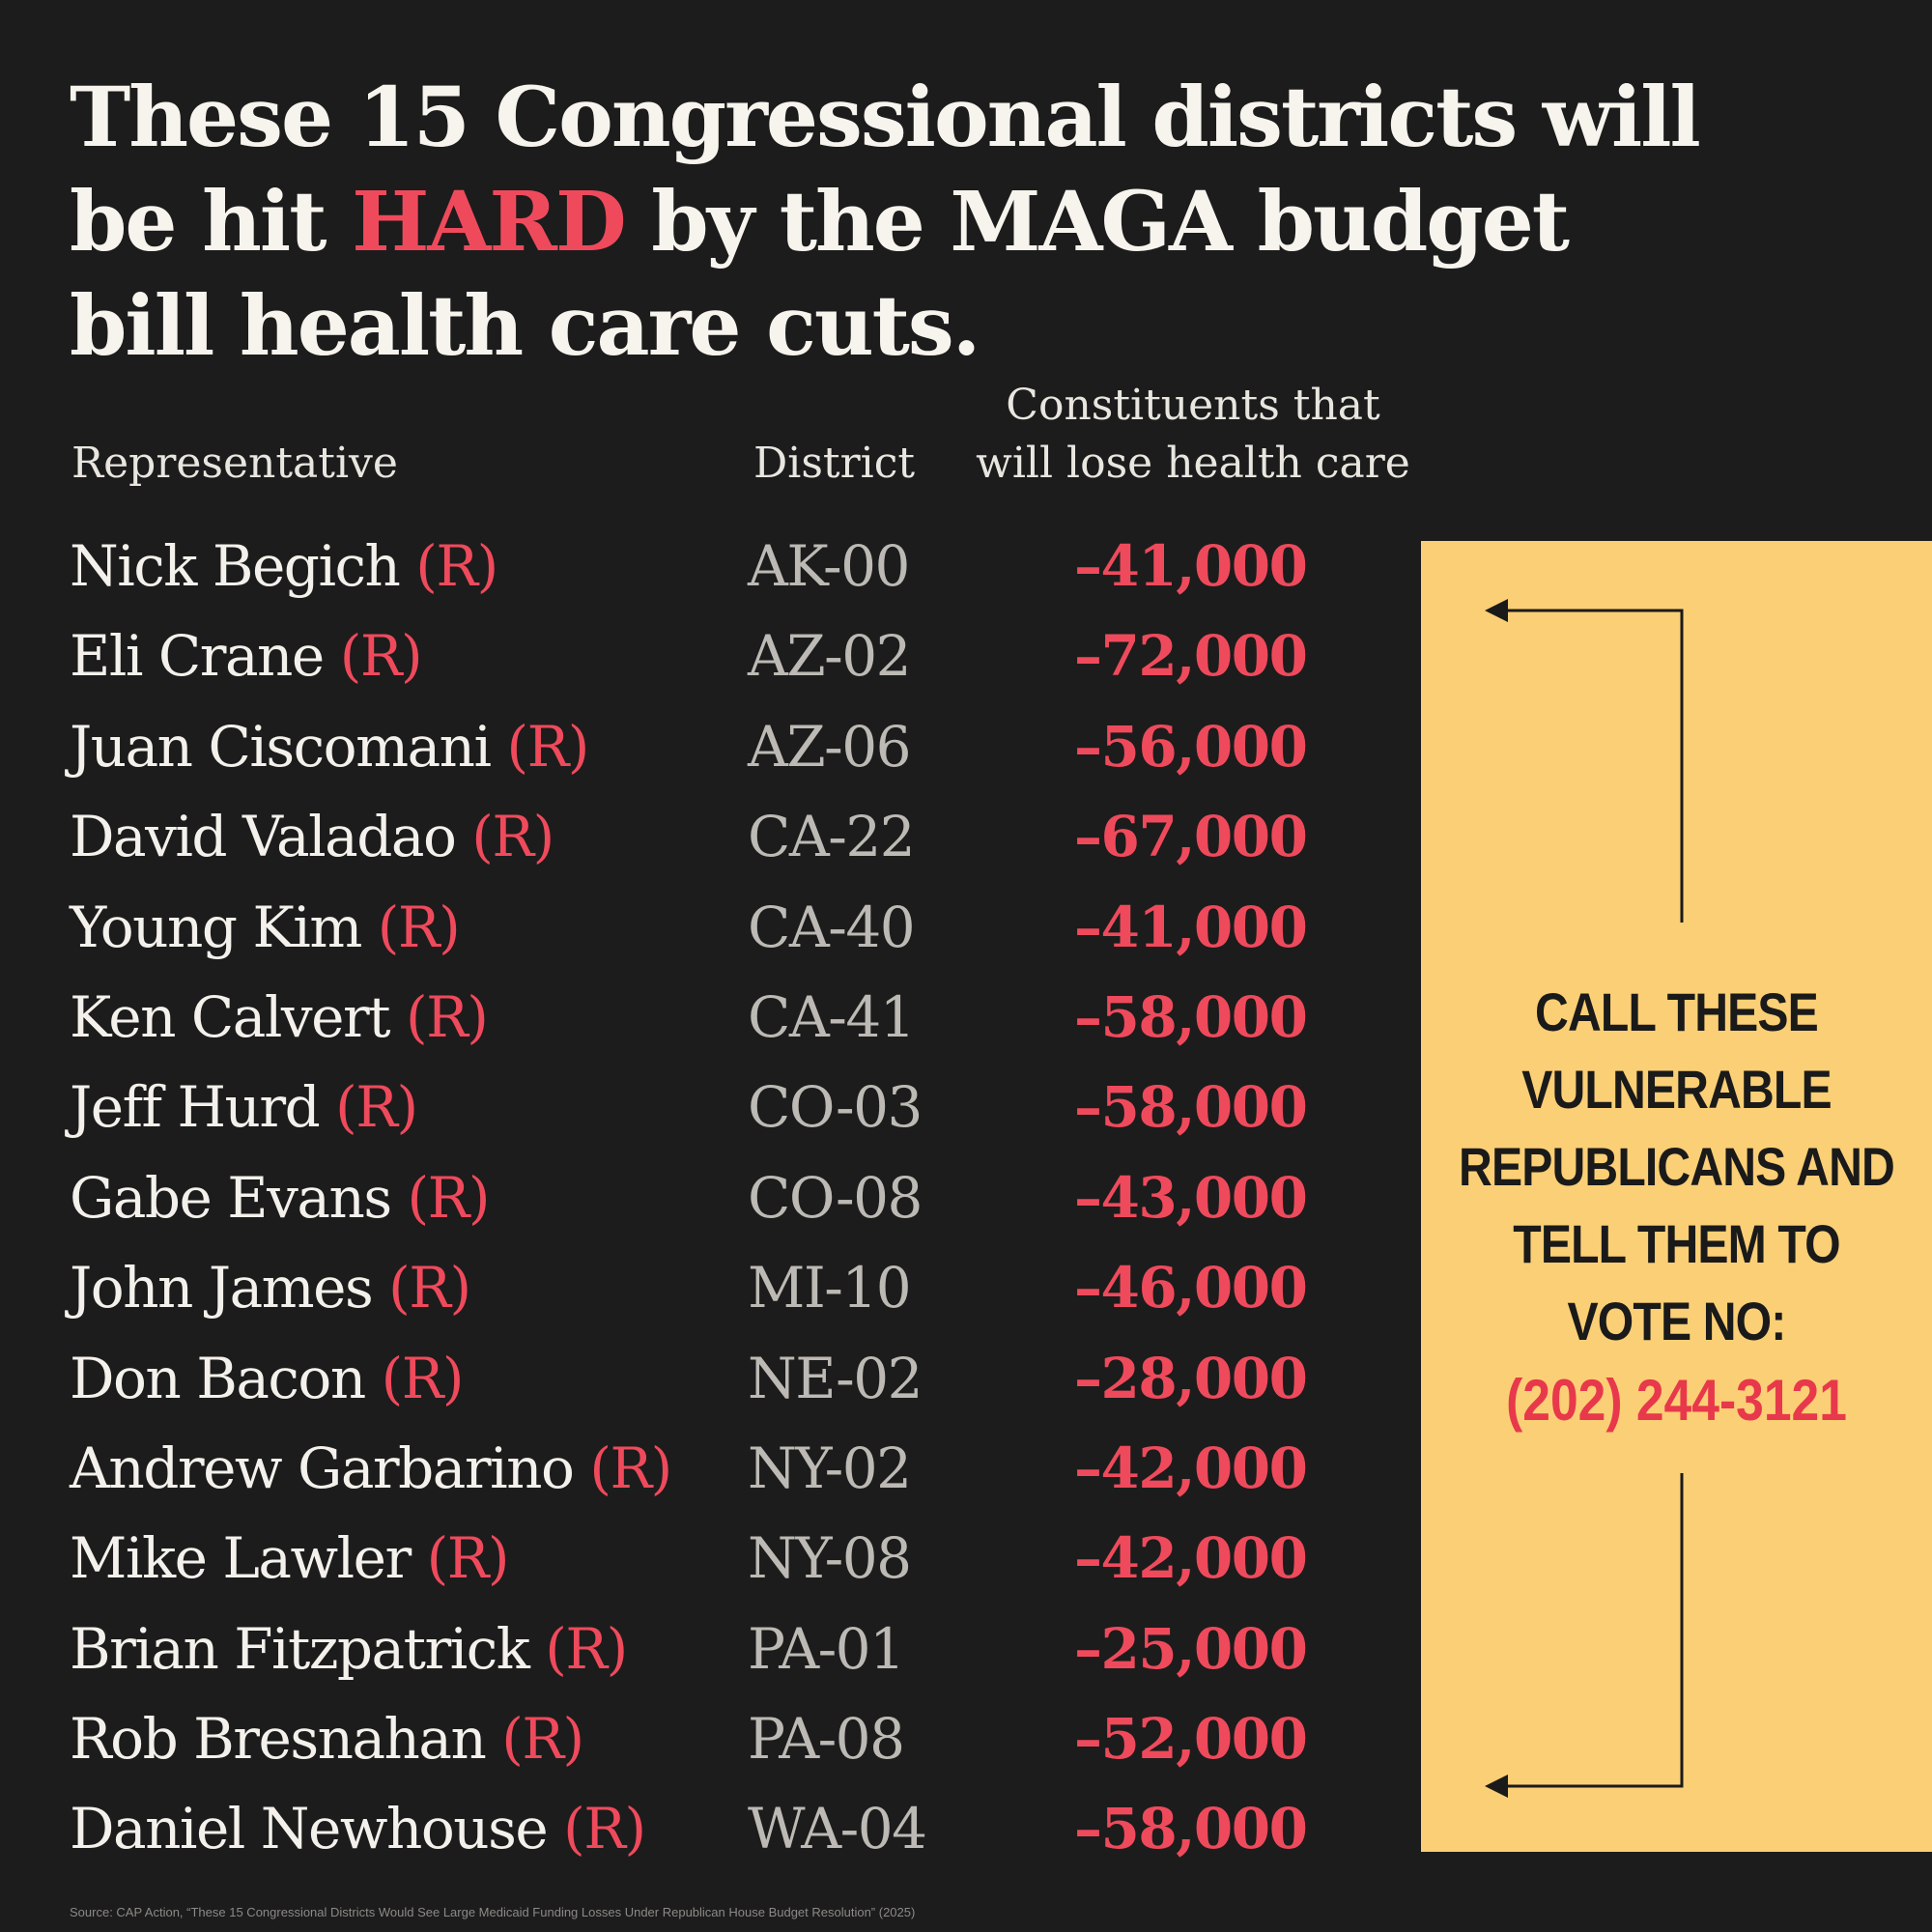  I want to click on district-cell: NE-02, so click(835, 1378).